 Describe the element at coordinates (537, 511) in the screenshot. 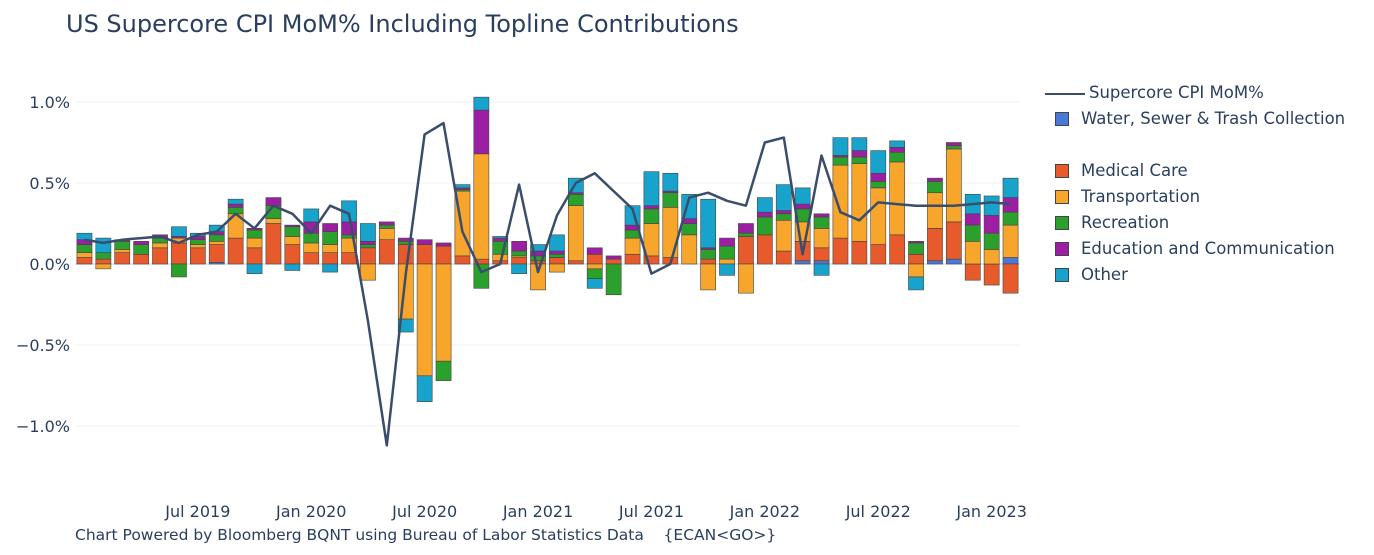

I see `x-tick-label: Jan 2021` at that location.